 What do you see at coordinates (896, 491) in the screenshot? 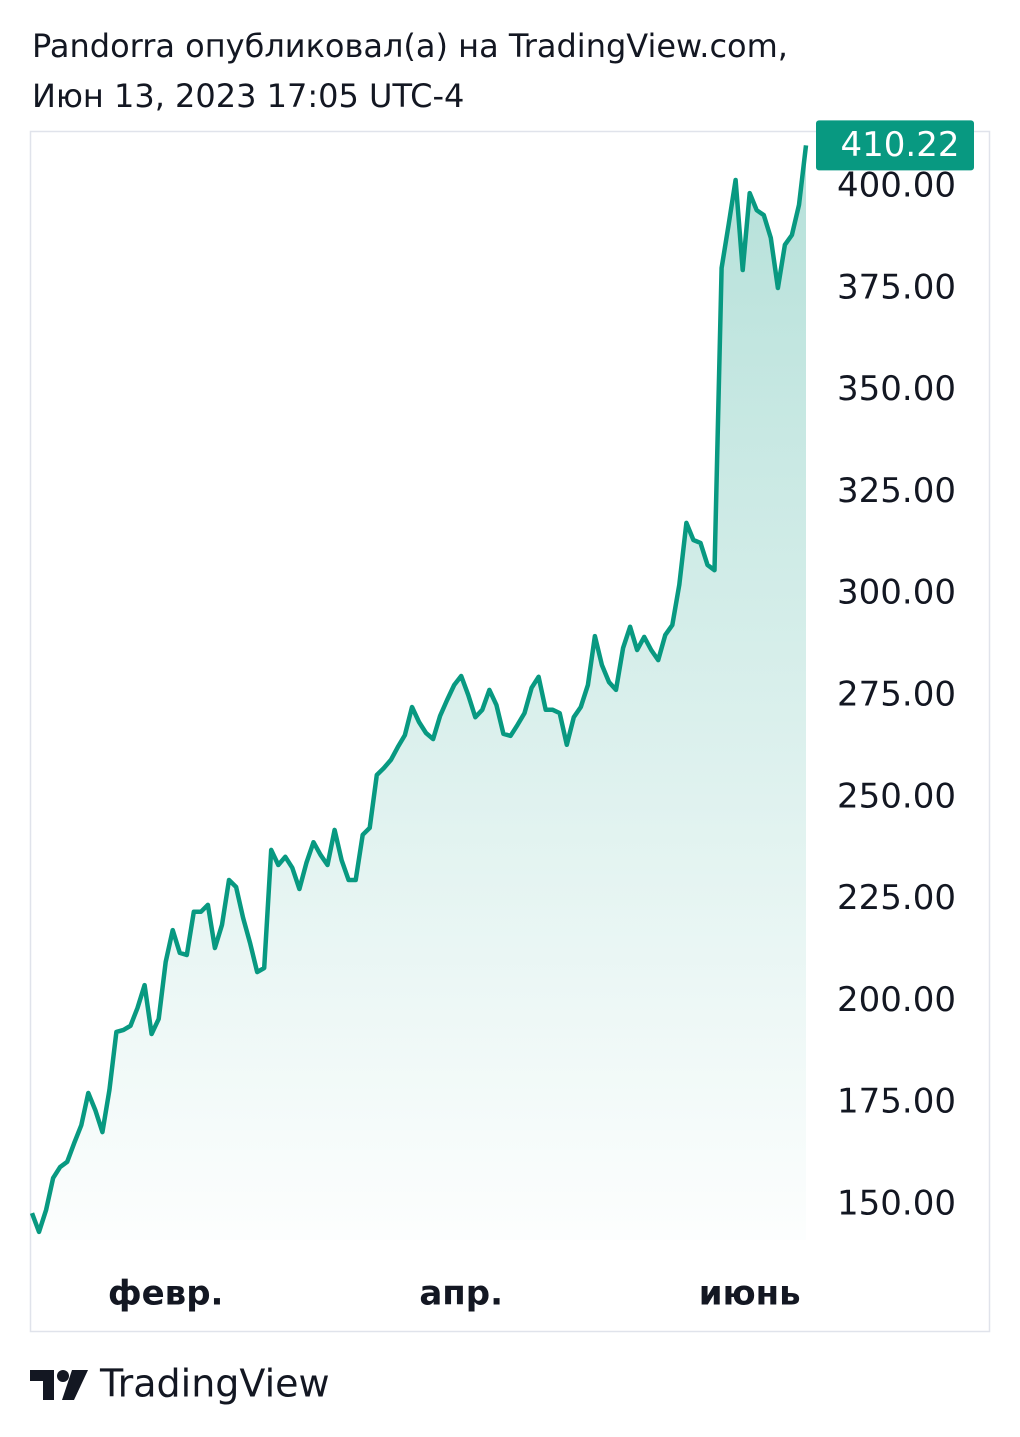
I see `y-tick-label: 325.00` at bounding box center [896, 491].